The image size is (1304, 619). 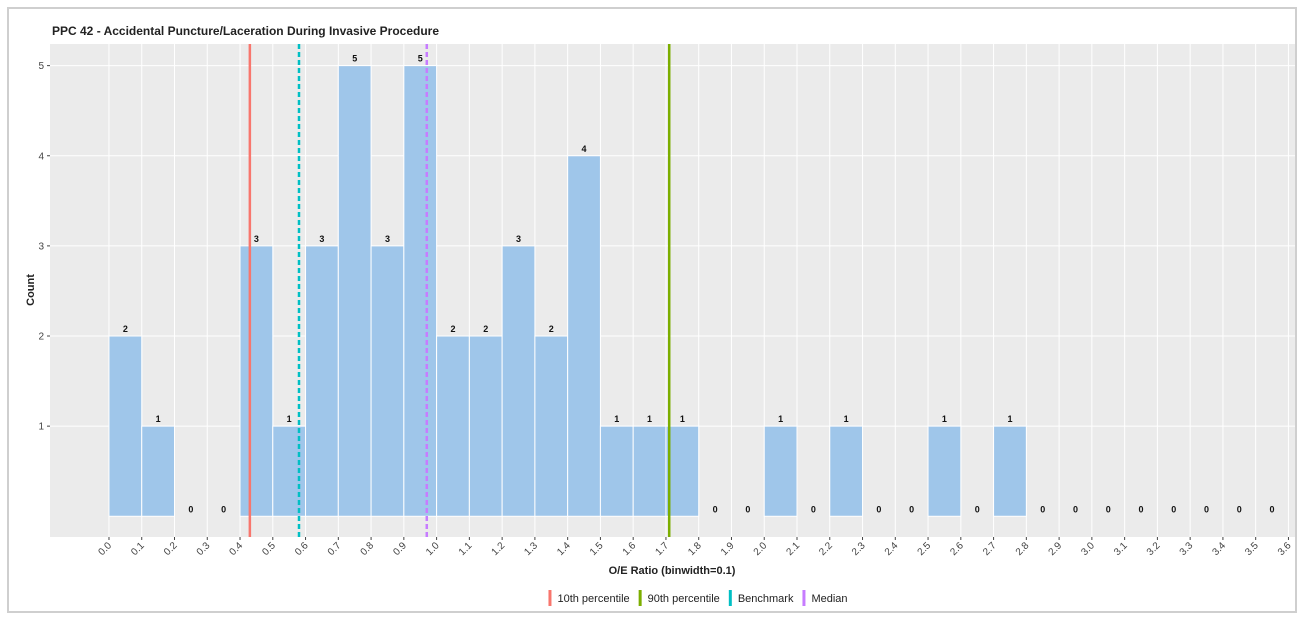 What do you see at coordinates (584, 149) in the screenshot?
I see `value-label: 4` at bounding box center [584, 149].